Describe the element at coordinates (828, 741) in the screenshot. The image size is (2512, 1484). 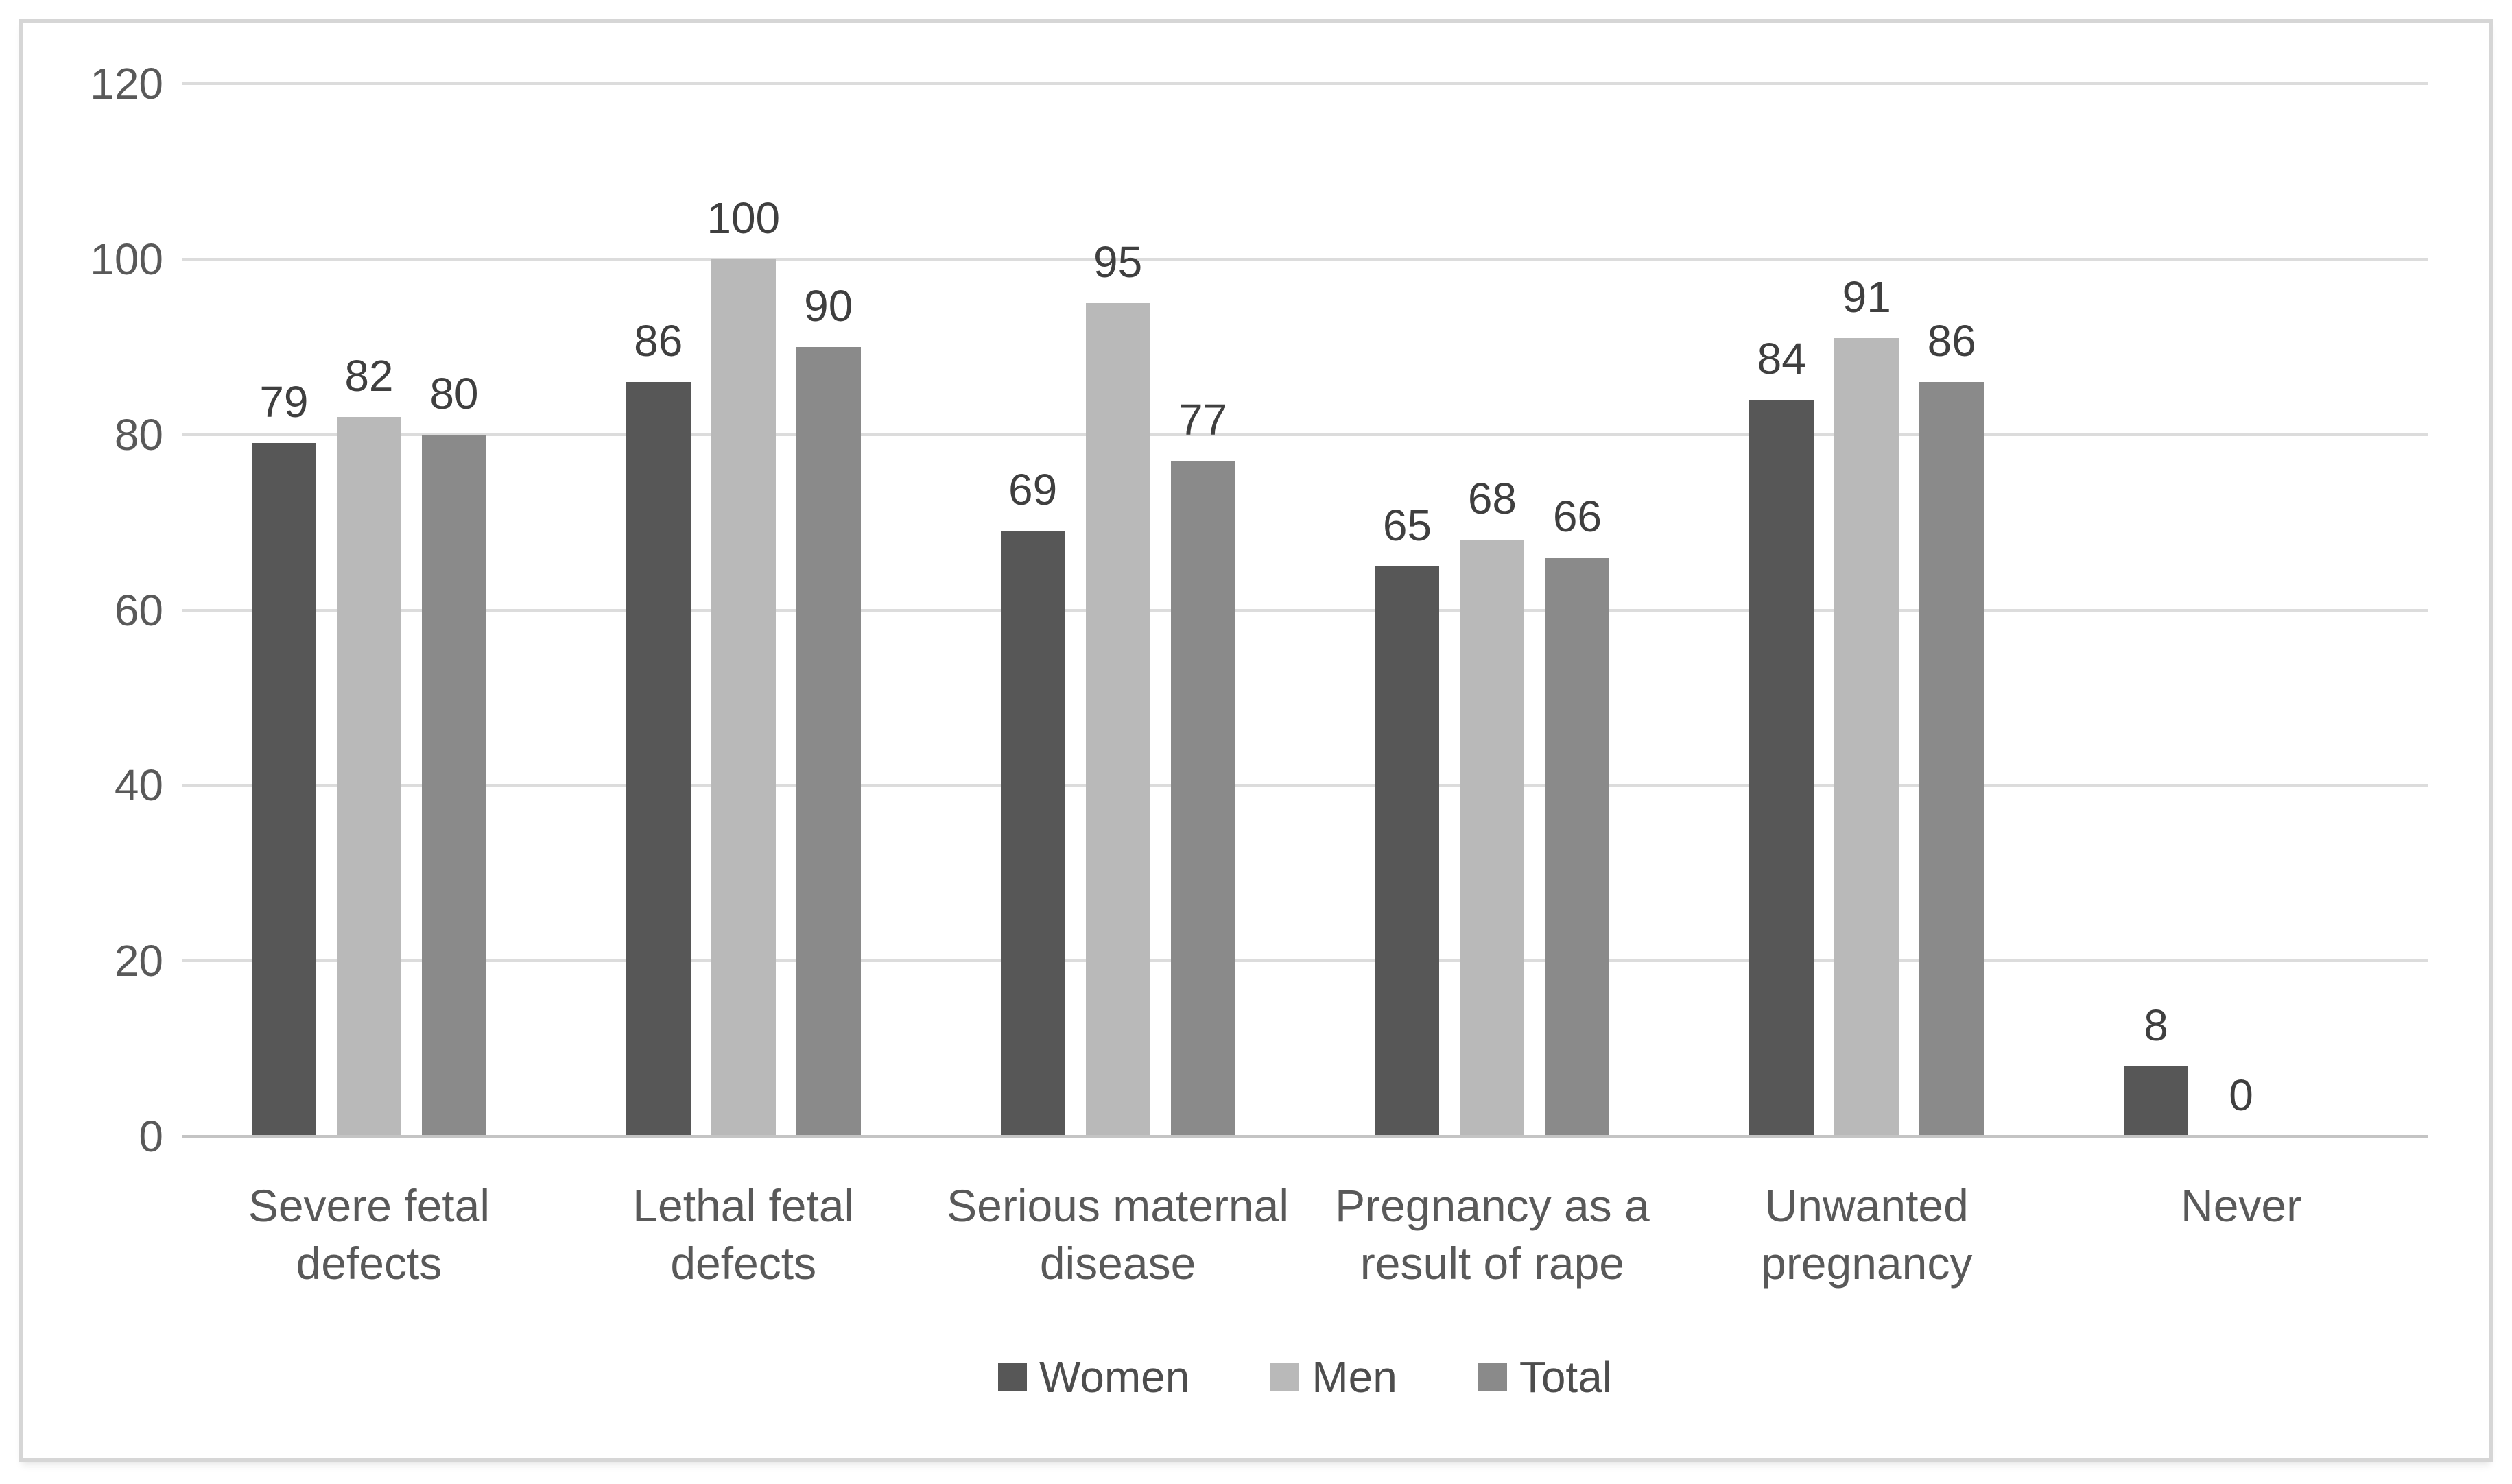
I see `bar-total-cat2` at that location.